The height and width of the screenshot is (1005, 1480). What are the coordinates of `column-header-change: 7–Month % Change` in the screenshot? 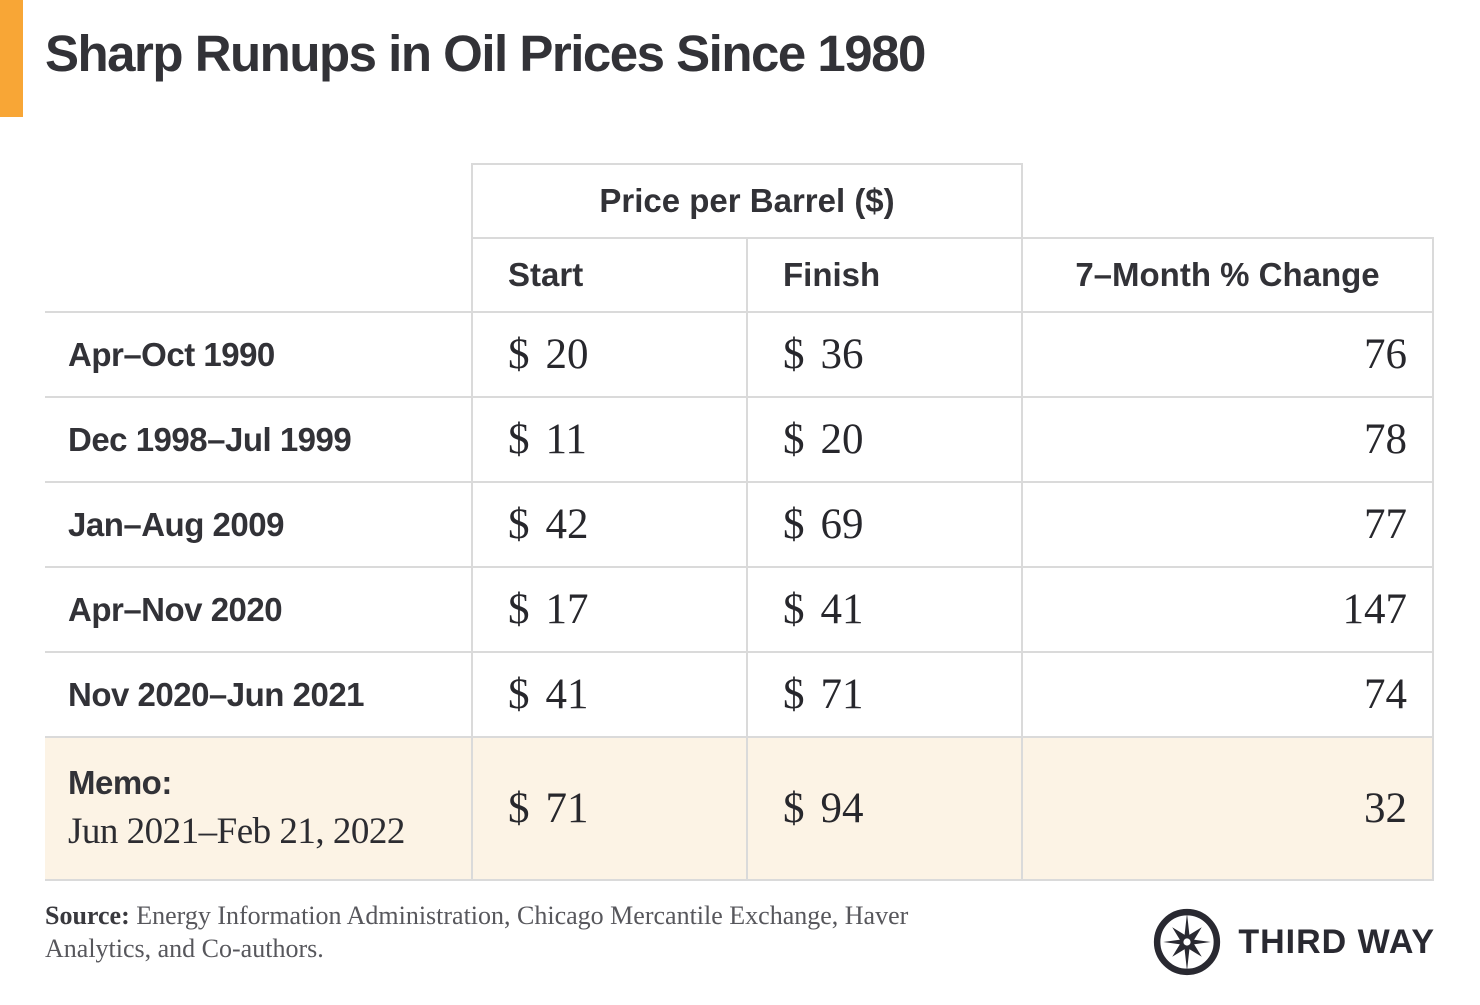 It's located at (1227, 275).